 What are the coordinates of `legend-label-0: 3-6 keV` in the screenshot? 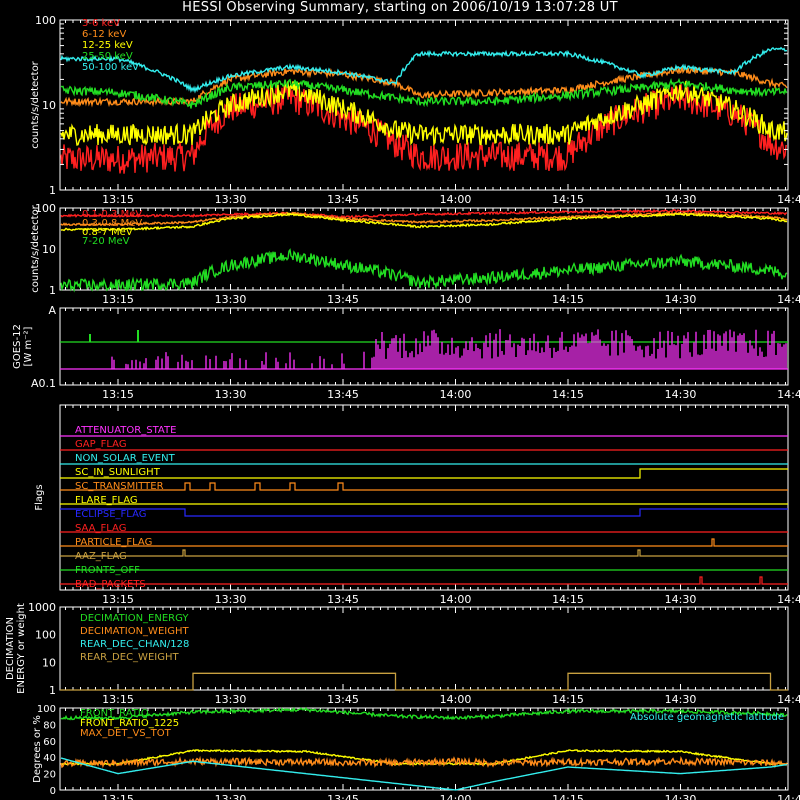 It's located at (101, 23).